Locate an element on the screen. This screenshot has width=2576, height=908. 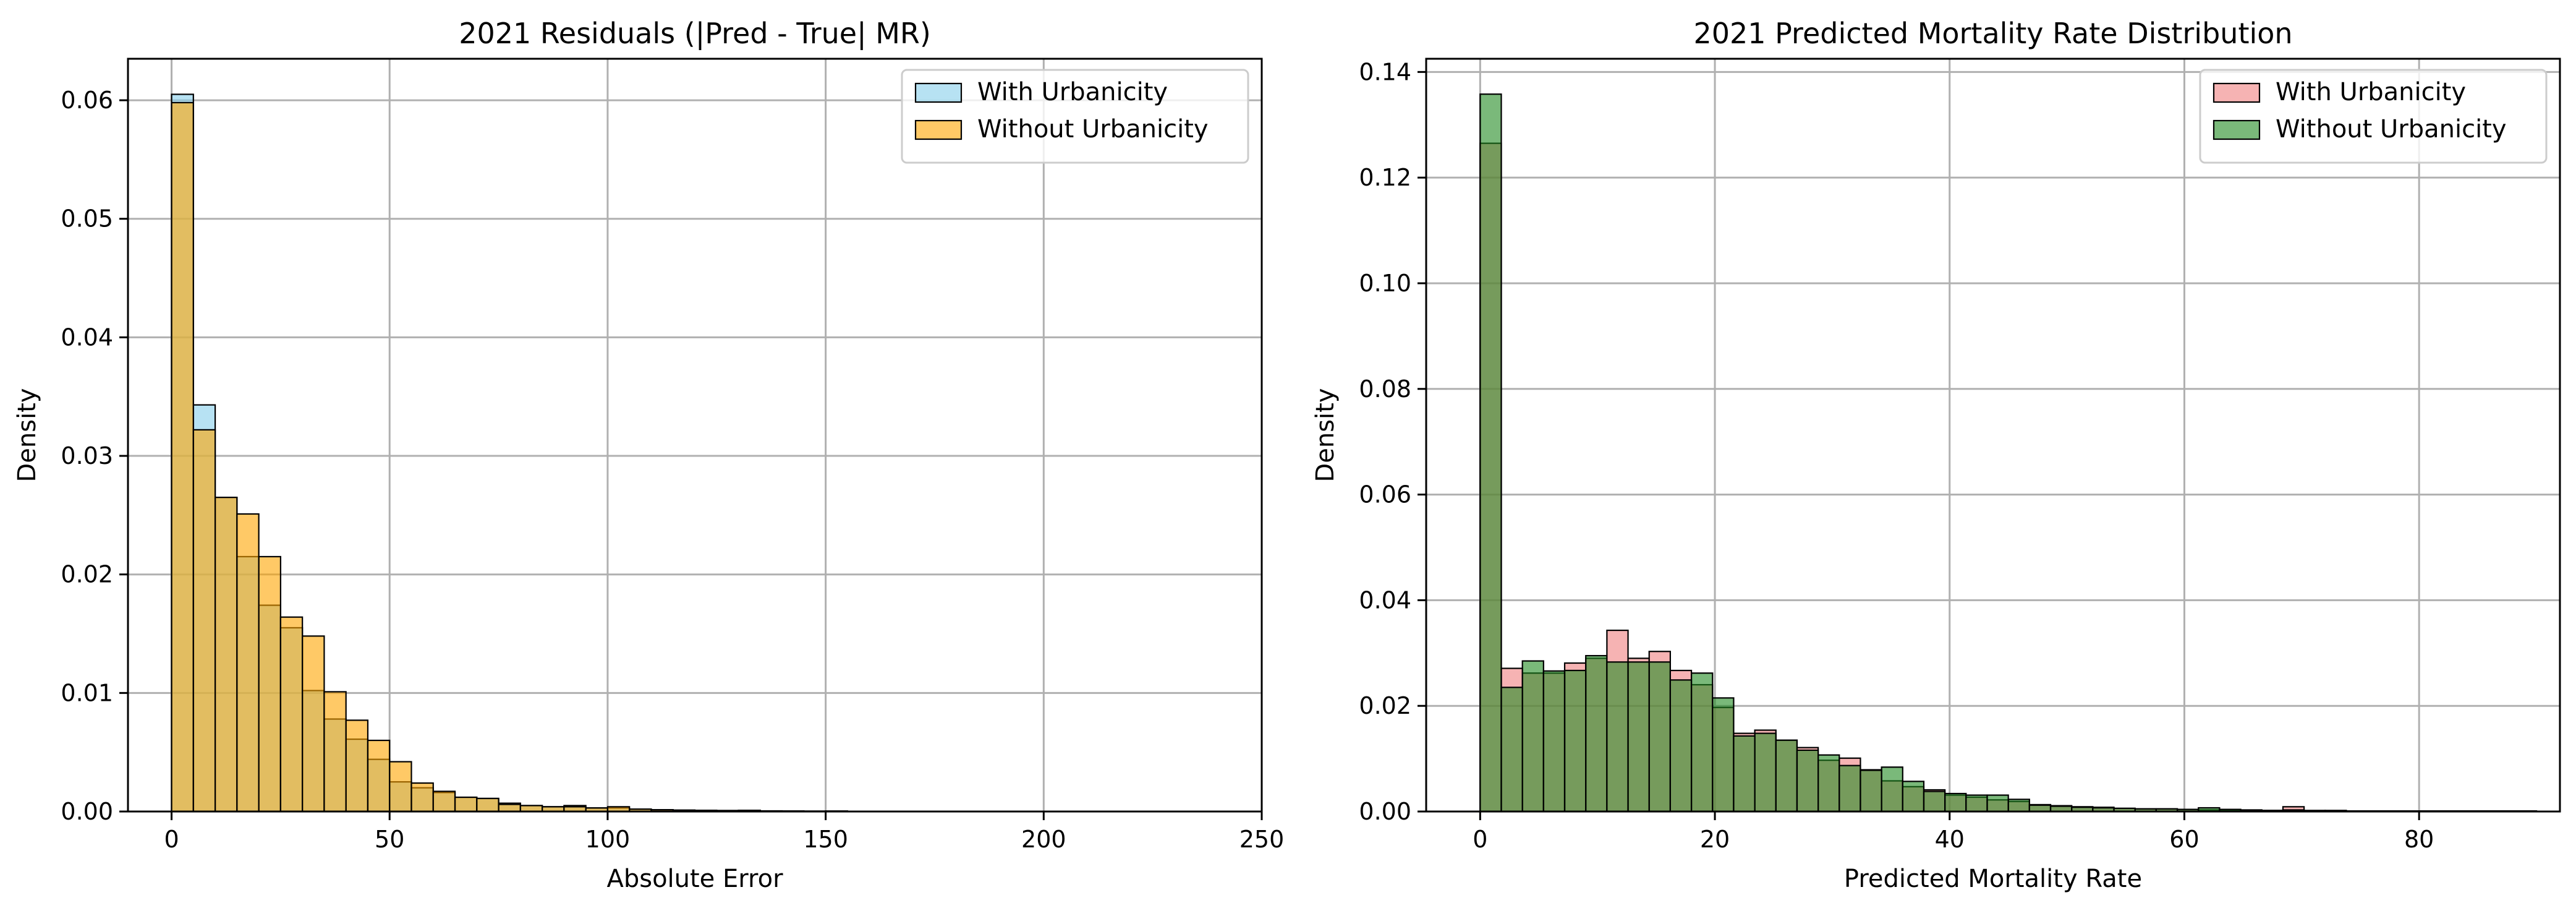
y-tick-label: 0.10 is located at coordinates (1385, 283).